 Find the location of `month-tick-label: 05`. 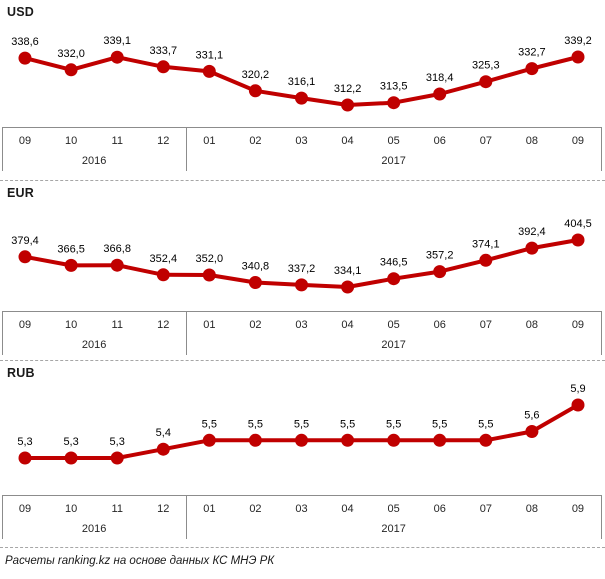

month-tick-label: 05 is located at coordinates (393, 141).